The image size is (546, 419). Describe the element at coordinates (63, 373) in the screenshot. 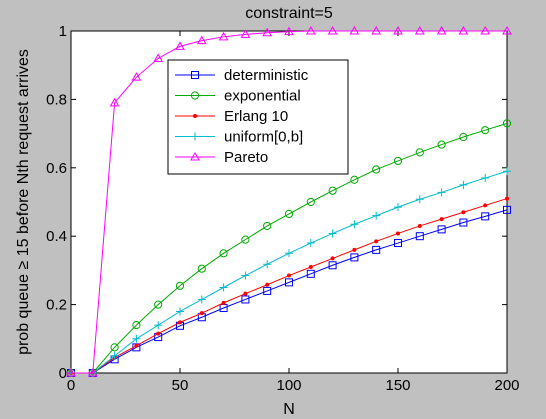

I see `y-tick-label: 0` at that location.